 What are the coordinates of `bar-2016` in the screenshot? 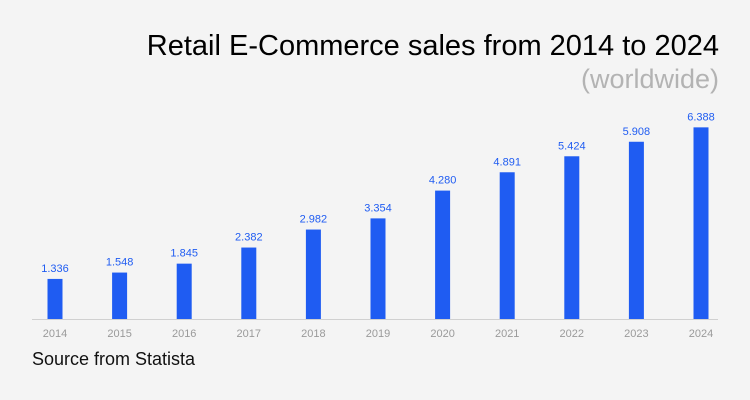 It's located at (184, 291).